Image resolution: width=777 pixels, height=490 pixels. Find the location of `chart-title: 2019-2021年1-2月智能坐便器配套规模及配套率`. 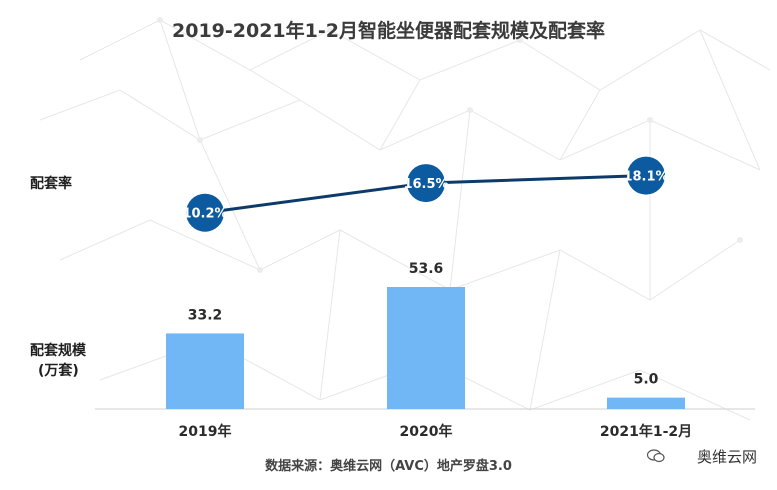

chart-title: 2019-2021年1-2月智能坐便器配套规模及配套率 is located at coordinates (388, 31).